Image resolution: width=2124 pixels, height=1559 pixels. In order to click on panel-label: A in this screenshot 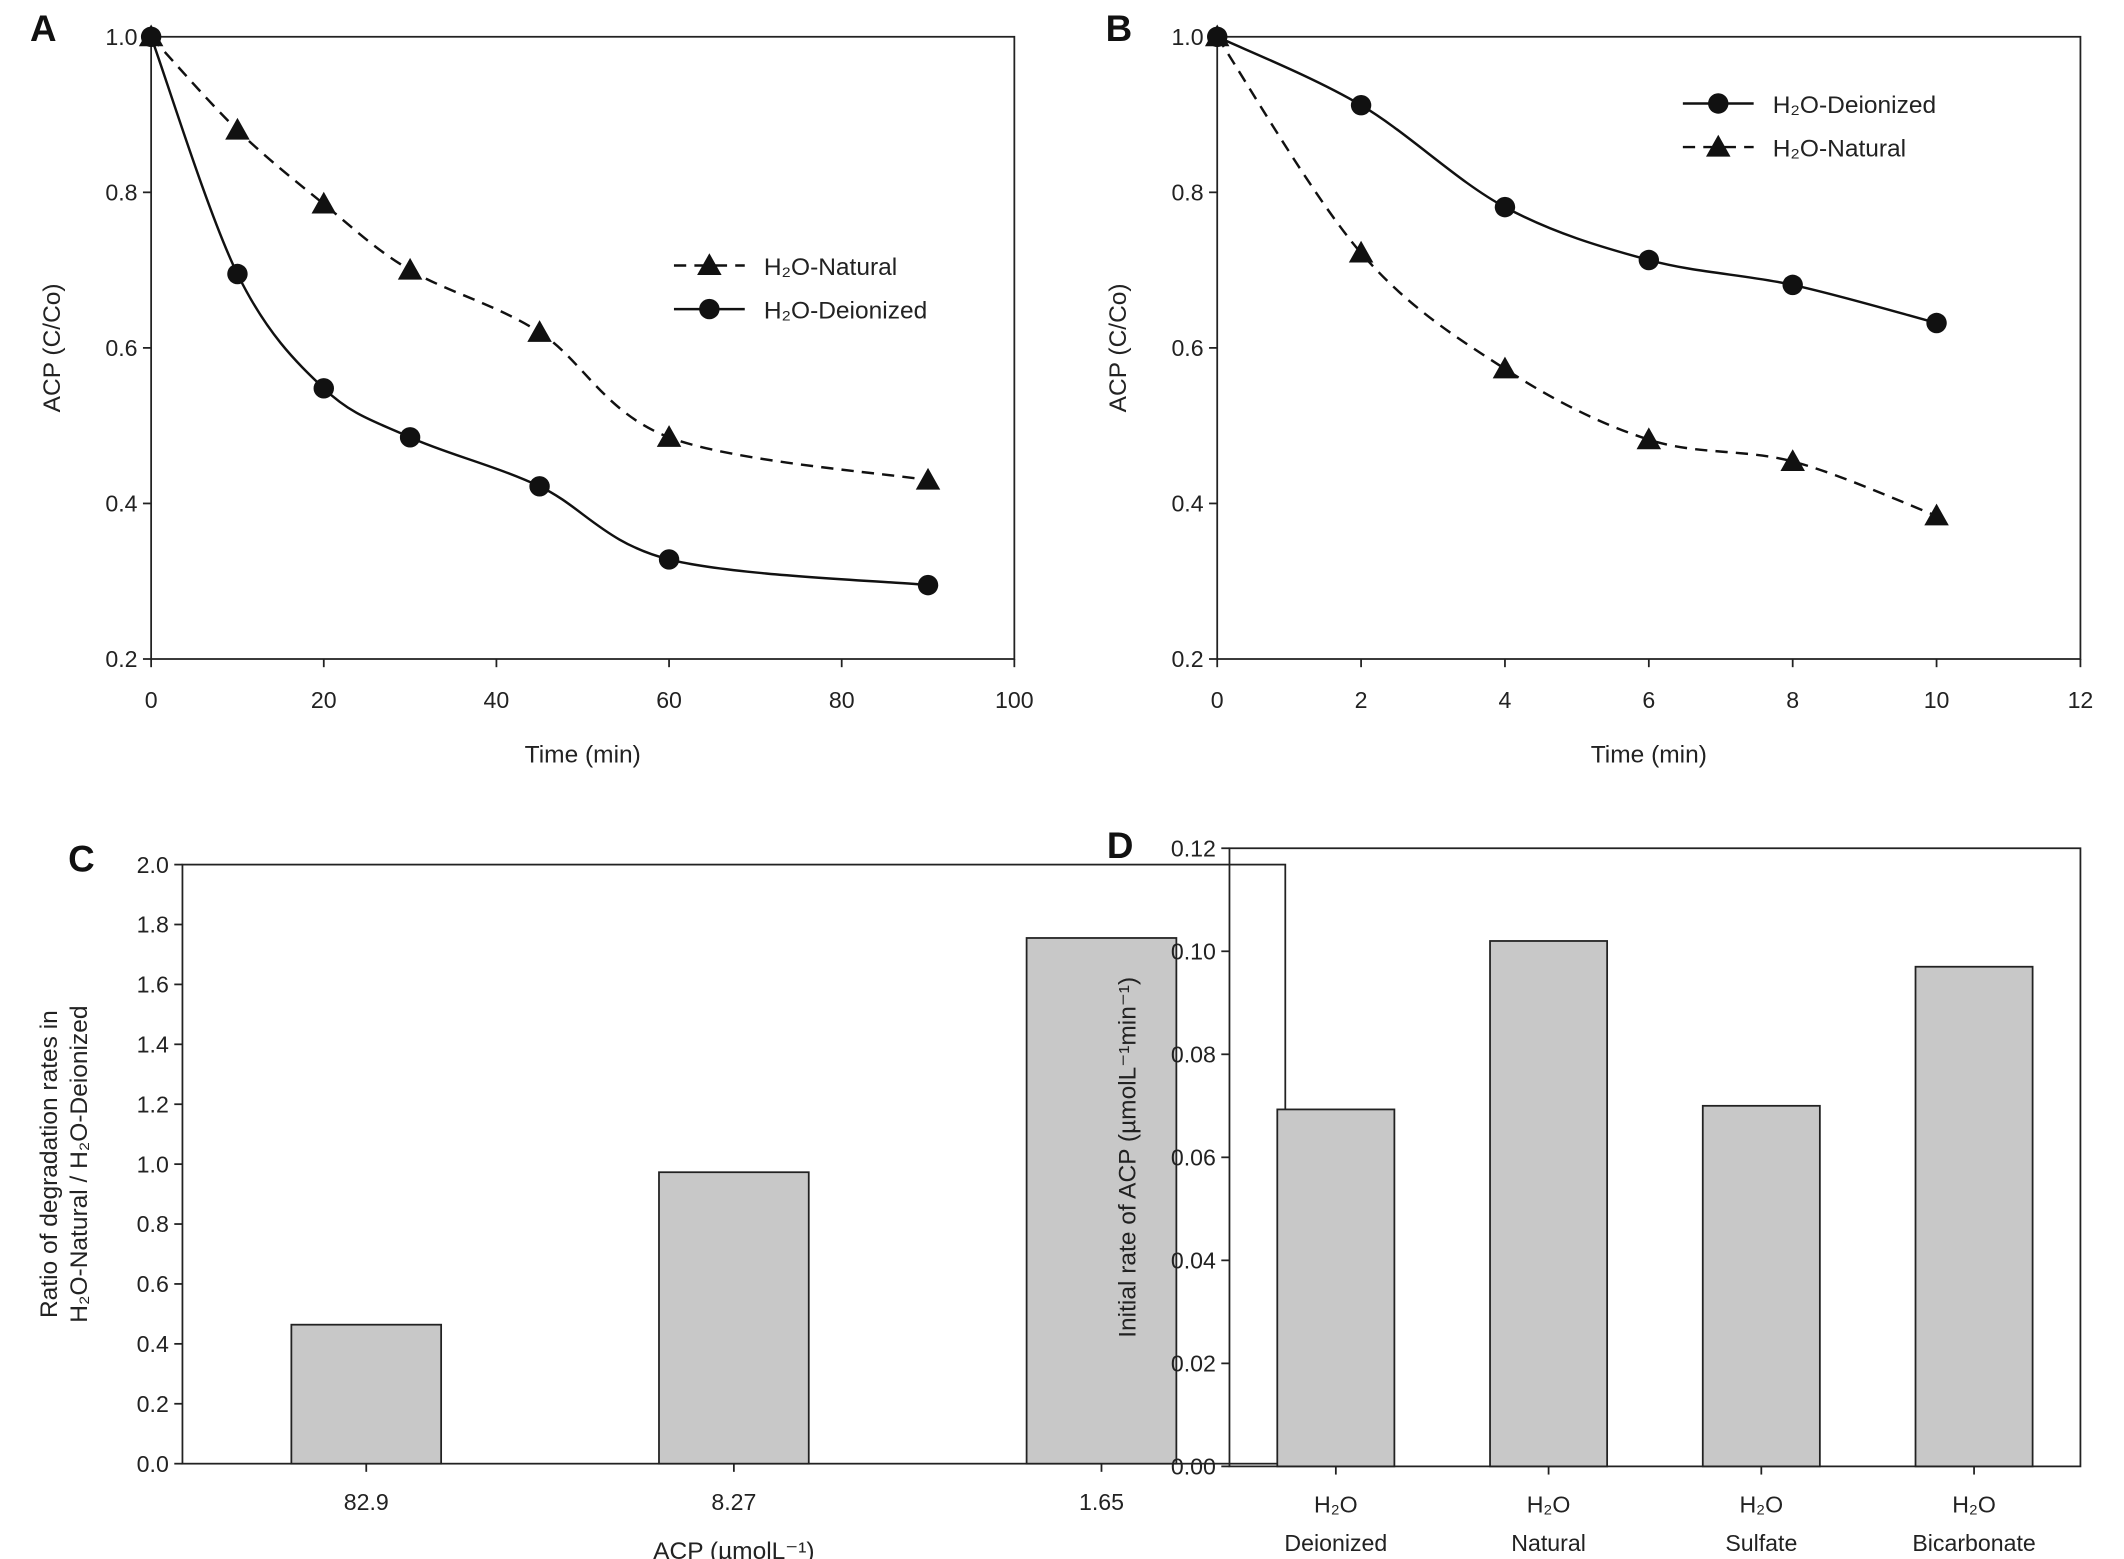, I will do `click(43, 28)`.